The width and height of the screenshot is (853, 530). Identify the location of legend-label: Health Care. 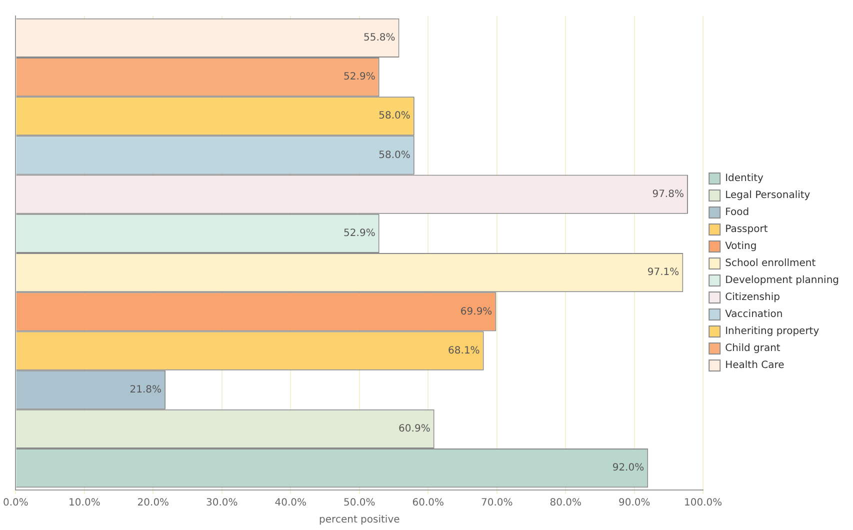
(754, 366).